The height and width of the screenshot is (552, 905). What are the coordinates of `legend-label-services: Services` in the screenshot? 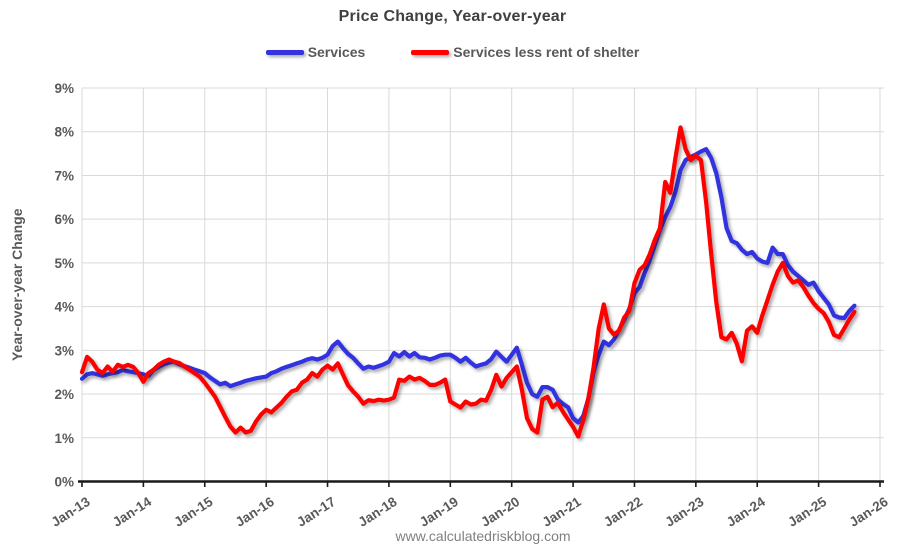 It's located at (336, 52).